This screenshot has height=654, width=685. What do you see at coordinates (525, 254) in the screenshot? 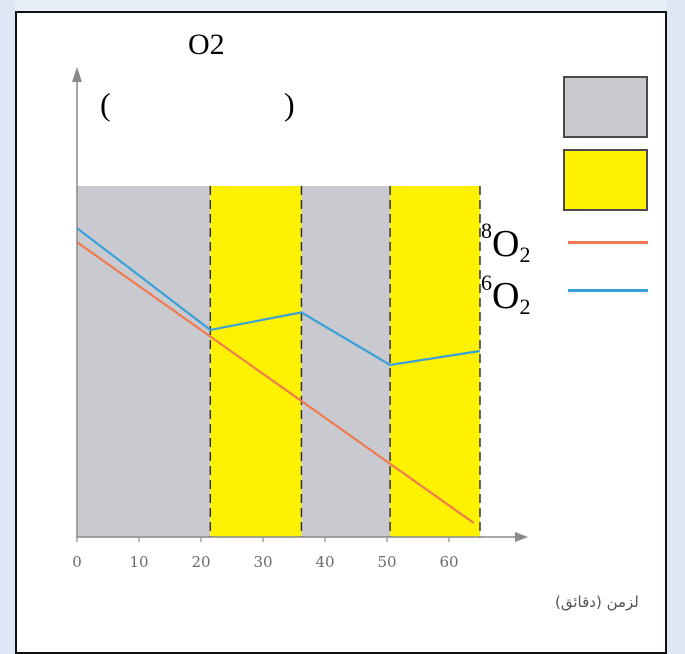
I see `legend-o18-subscript: 2` at bounding box center [525, 254].